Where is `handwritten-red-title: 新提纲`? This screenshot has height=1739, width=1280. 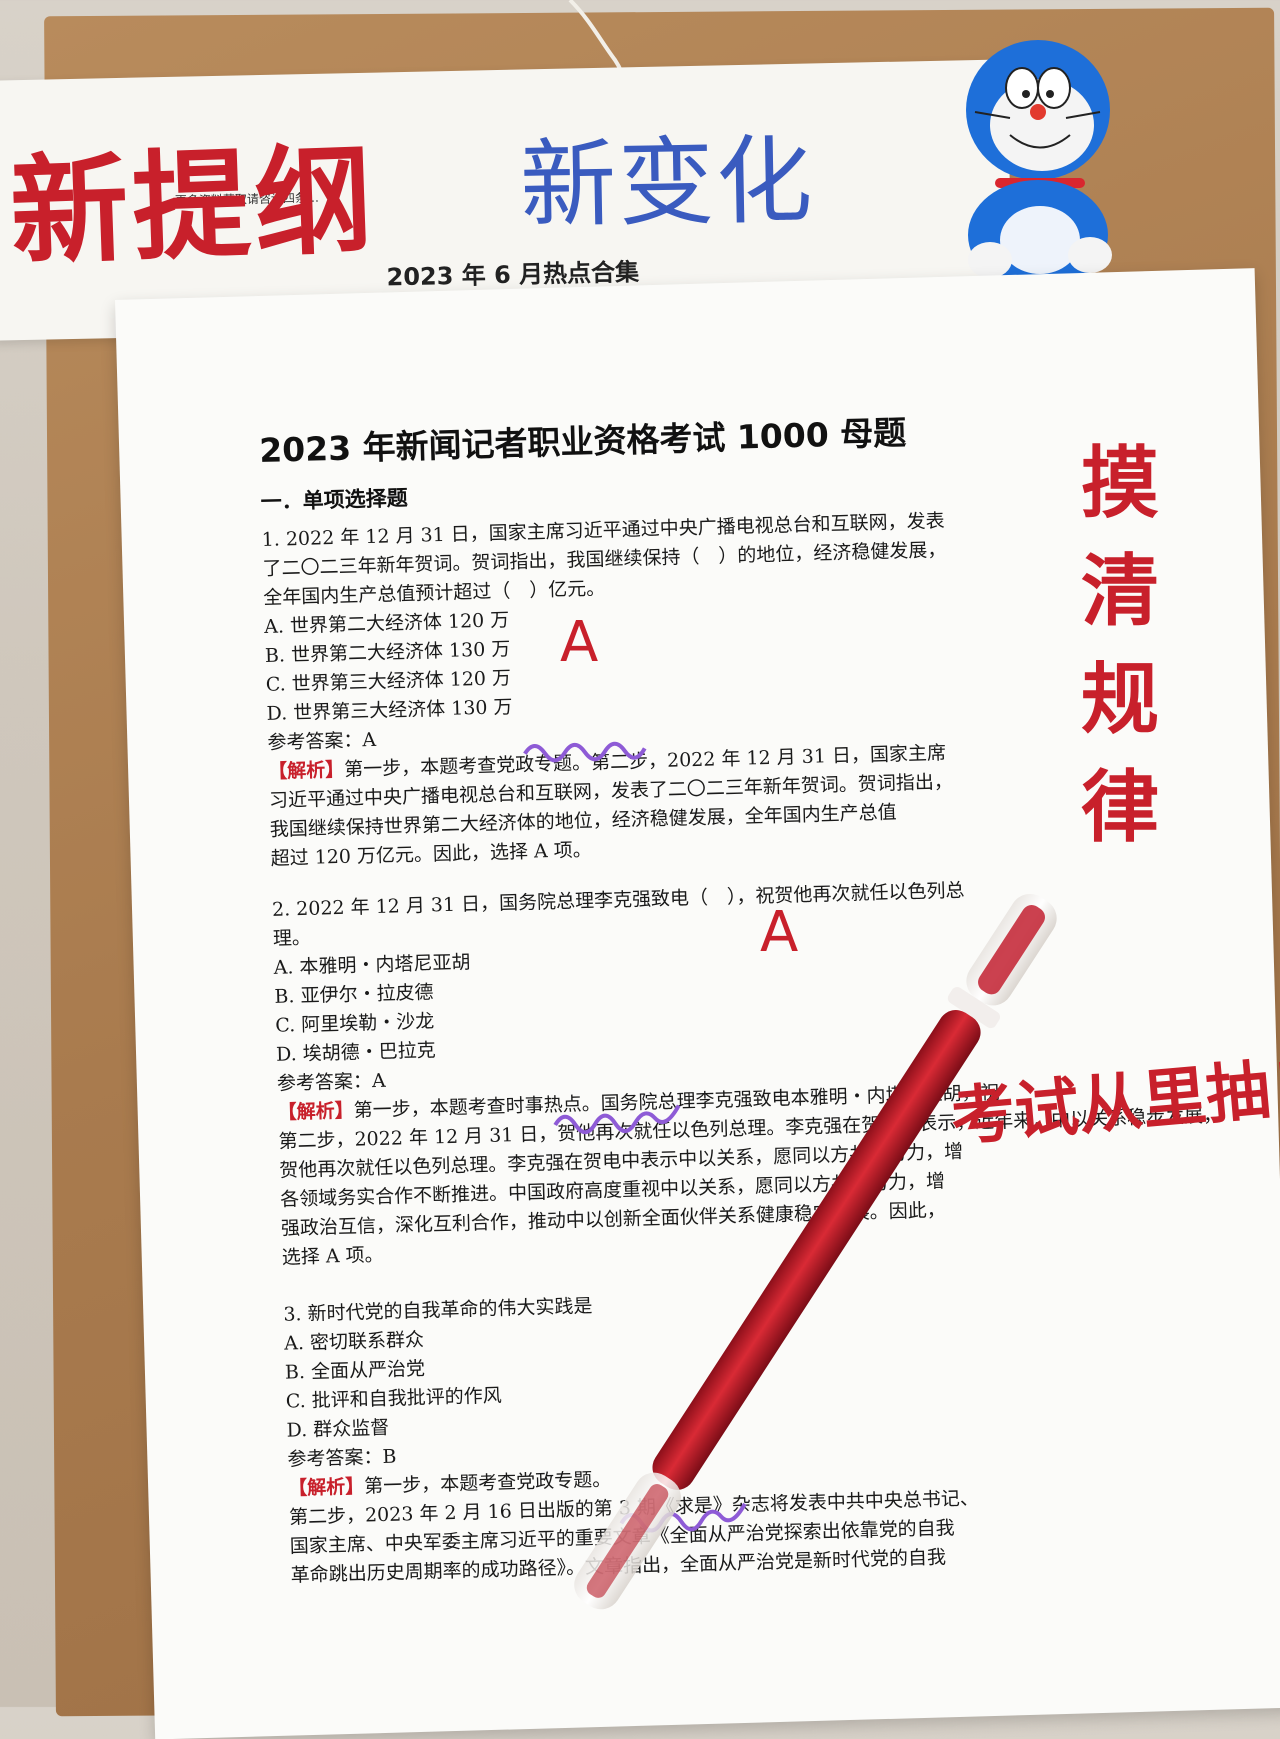
handwritten-red-title: 新提纲 is located at coordinates (193, 205).